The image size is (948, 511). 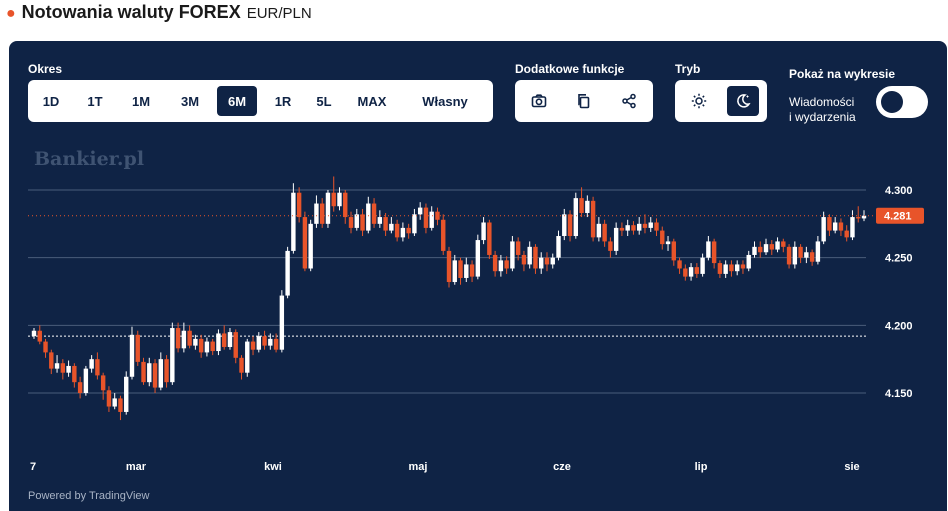 What do you see at coordinates (539, 101) in the screenshot?
I see `camera-icon` at bounding box center [539, 101].